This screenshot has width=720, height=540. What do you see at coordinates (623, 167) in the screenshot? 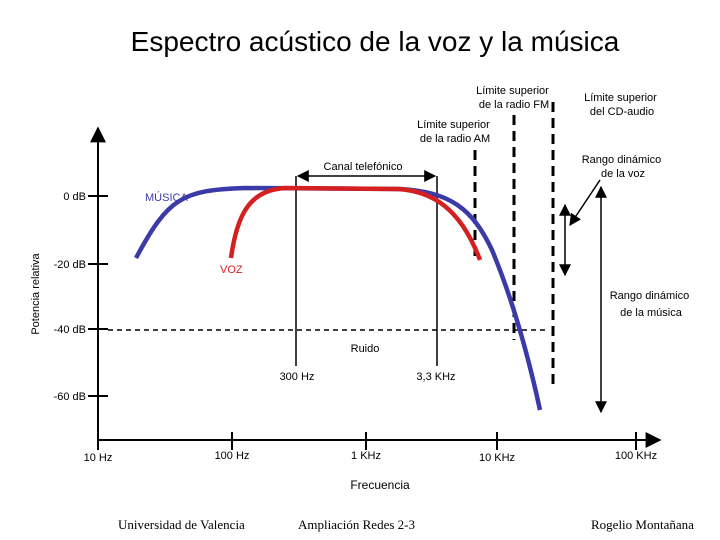
I see `voice-range-label: Rango dinámico de la voz` at bounding box center [623, 167].